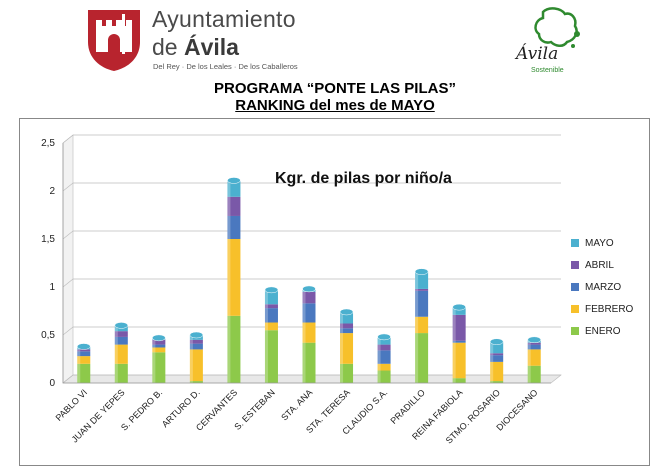 The image size is (670, 474). I want to click on y-tick-label: 2, so click(52, 191).